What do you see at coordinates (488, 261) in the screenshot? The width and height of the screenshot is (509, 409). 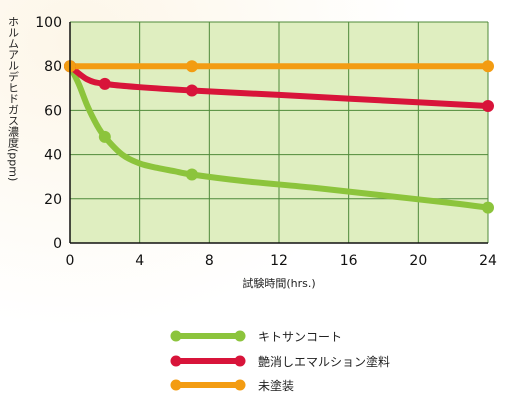 I see `x-tick-label-24: 24` at bounding box center [488, 261].